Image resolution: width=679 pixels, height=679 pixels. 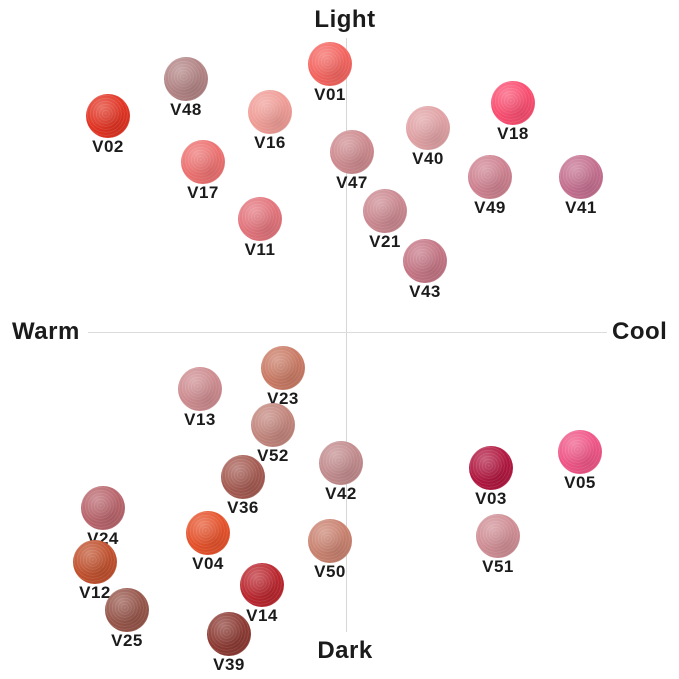 I want to click on shade-swatch-v47, so click(x=352, y=152).